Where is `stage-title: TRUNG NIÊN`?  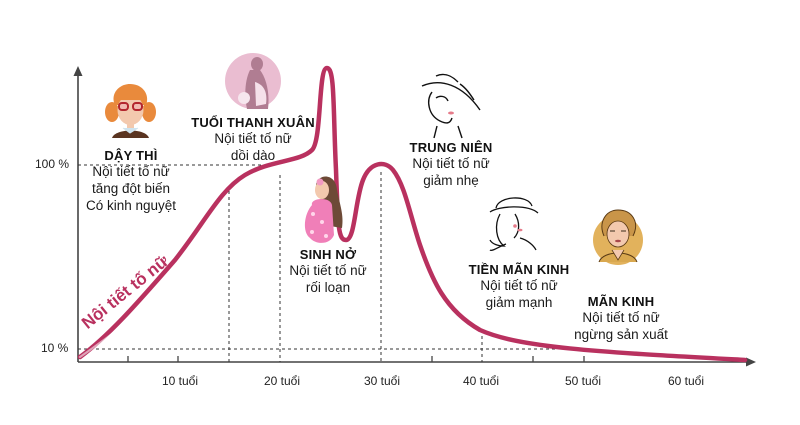
stage-title: TRUNG NIÊN is located at coordinates (451, 147).